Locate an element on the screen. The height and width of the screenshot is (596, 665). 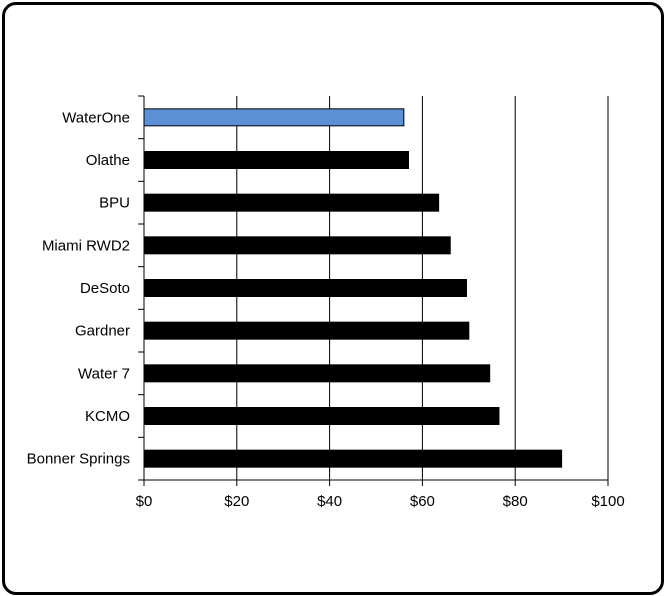
x-tick-label: $40 is located at coordinates (329, 501).